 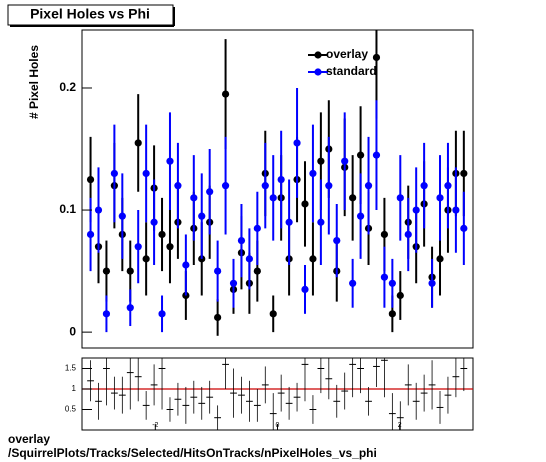 I want to click on plot-area, so click(x=277, y=394).